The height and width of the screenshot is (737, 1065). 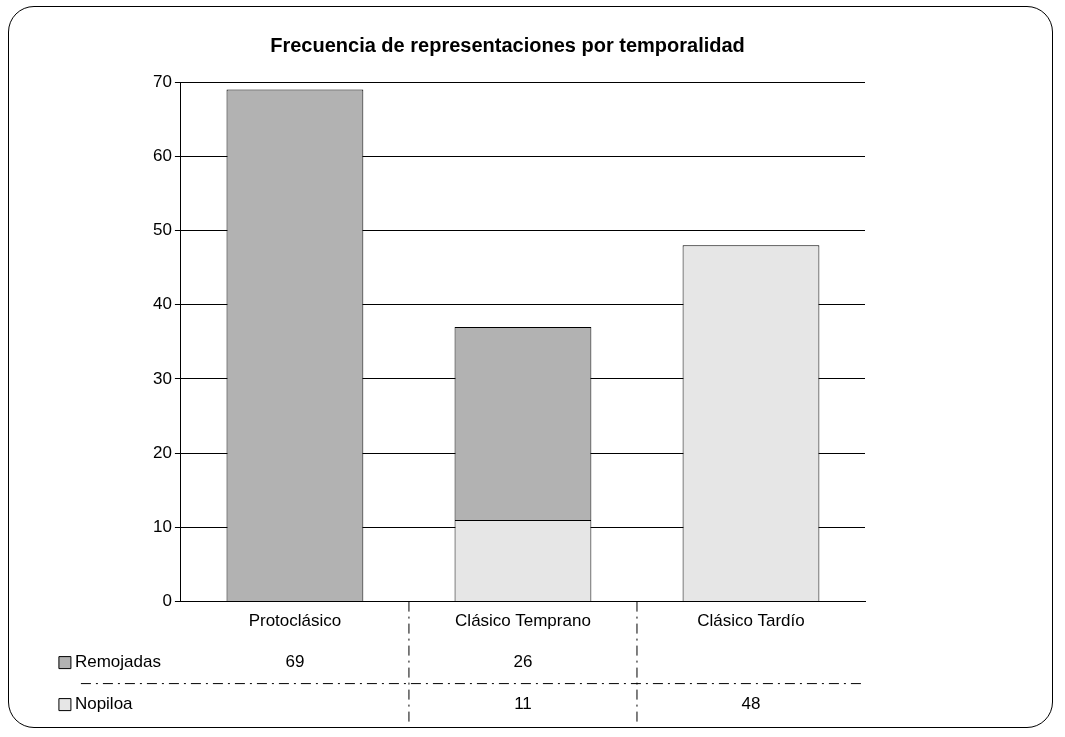 I want to click on y-tick-label: 20, so click(x=162, y=452).